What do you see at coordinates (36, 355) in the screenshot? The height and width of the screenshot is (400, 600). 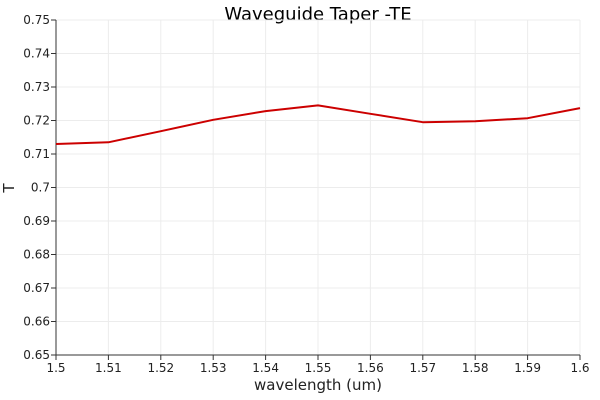 I see `y-tick-label: 0.65` at bounding box center [36, 355].